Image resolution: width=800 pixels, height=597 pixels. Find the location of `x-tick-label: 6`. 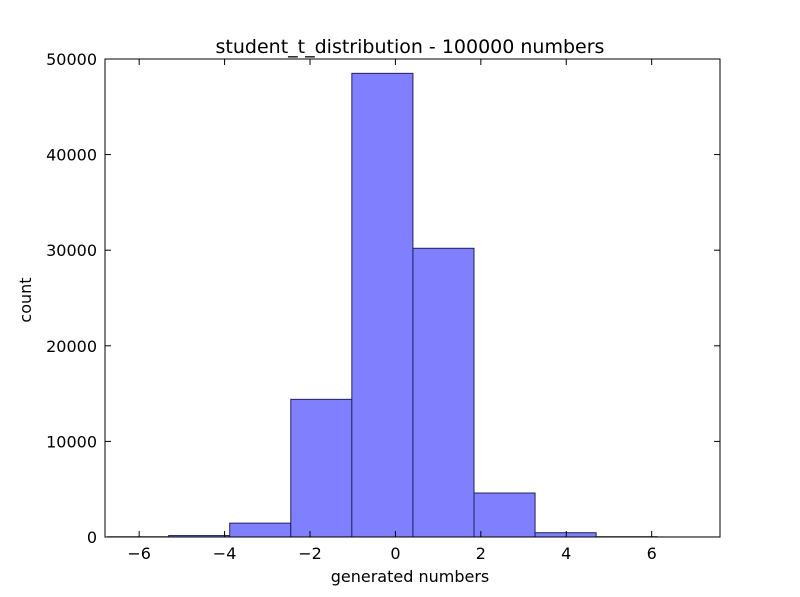

x-tick-label: 6 is located at coordinates (652, 553).